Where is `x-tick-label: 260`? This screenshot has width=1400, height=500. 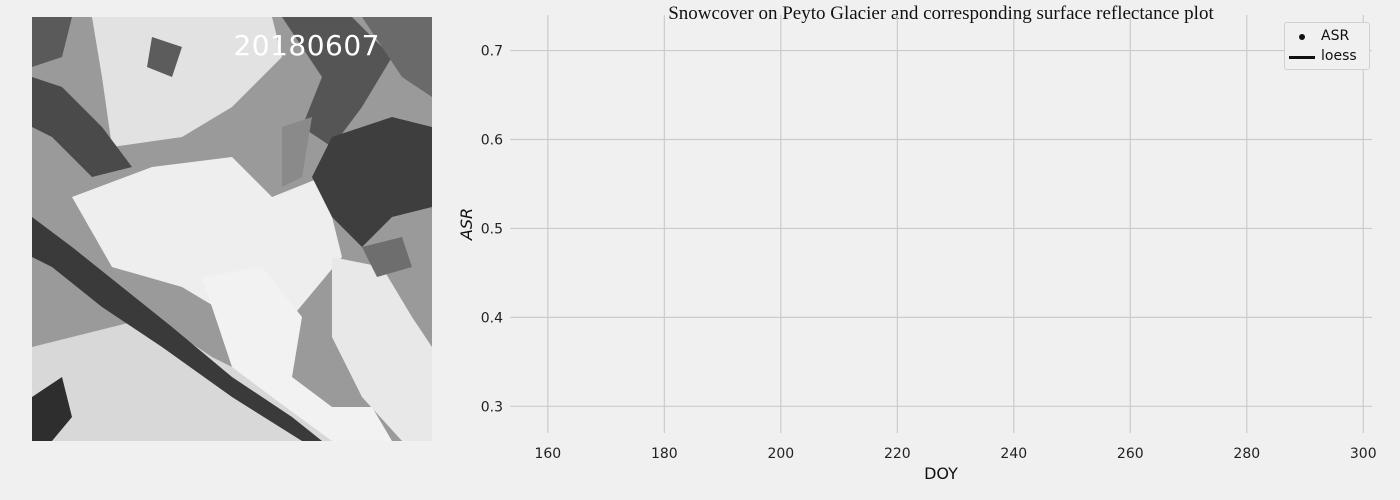 x-tick-label: 260 is located at coordinates (1130, 454).